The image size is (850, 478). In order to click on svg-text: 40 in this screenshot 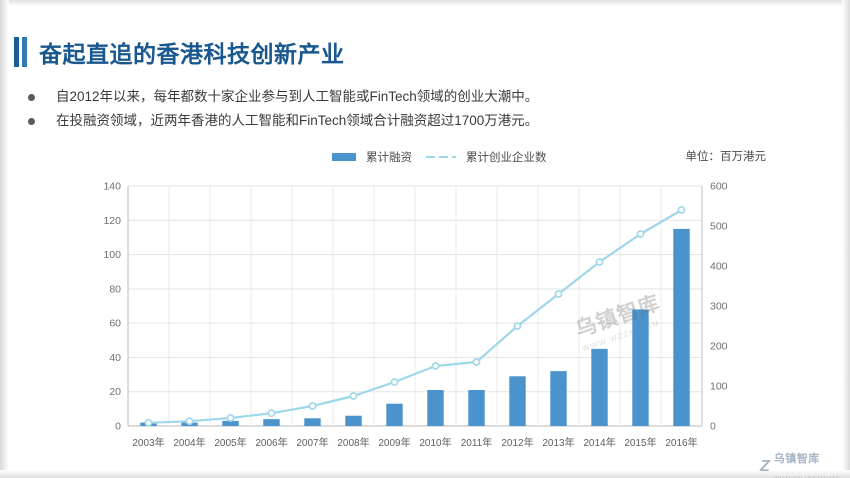, I will do `click(115, 358)`.